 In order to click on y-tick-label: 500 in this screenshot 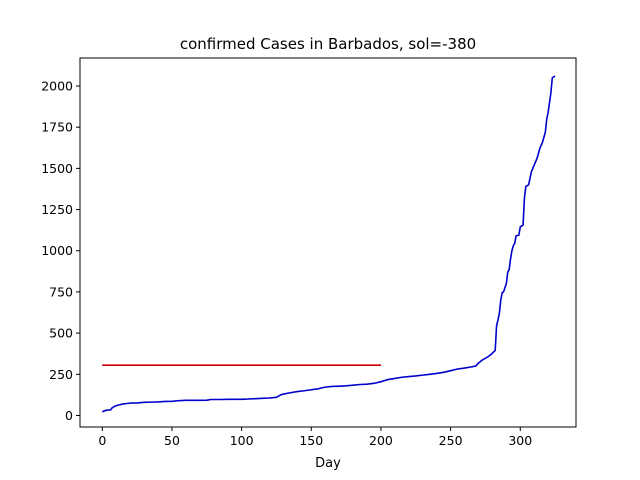, I will do `click(61, 333)`.